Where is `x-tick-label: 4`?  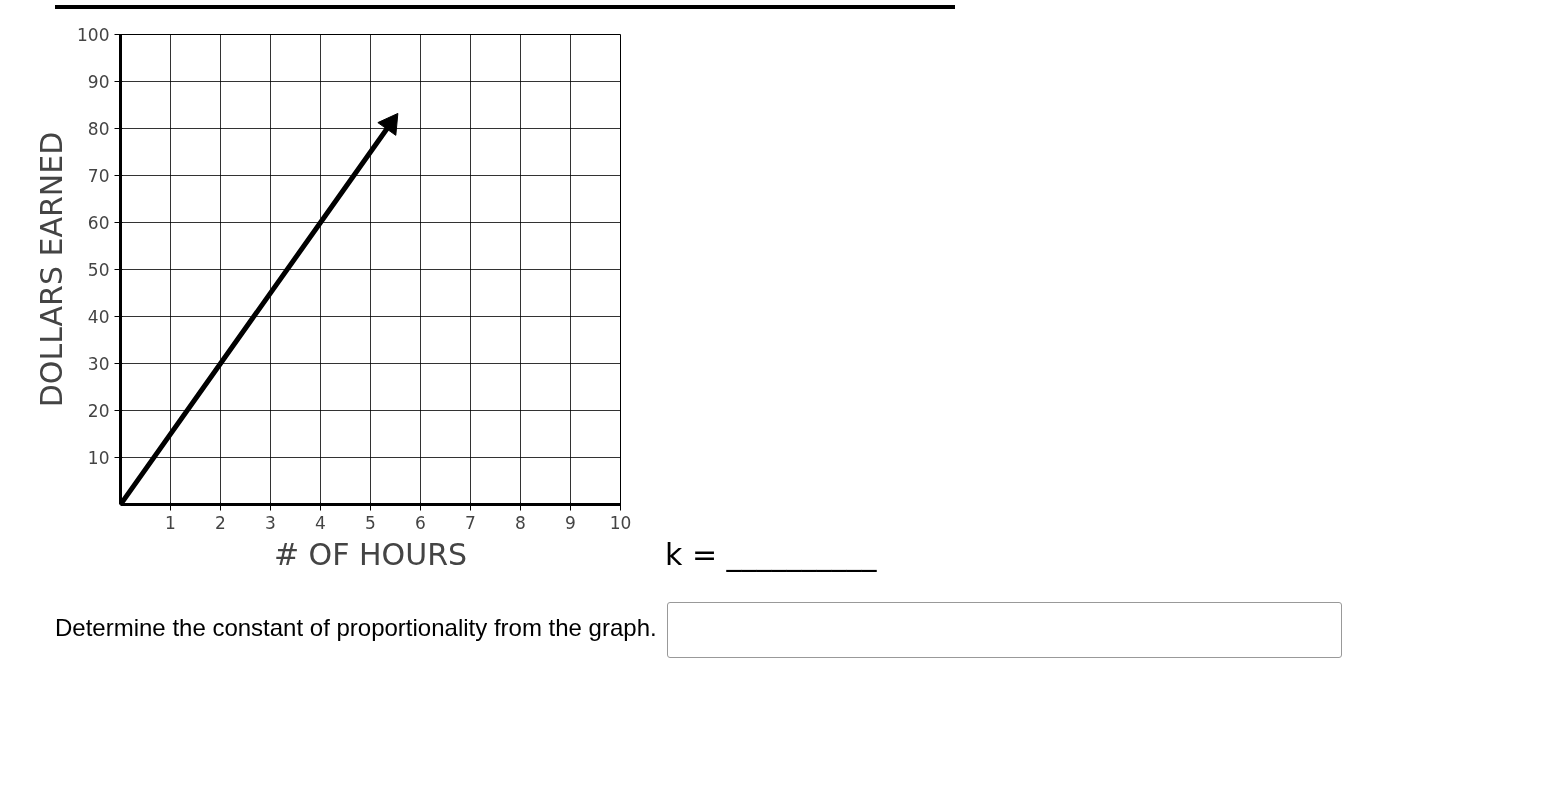
x-tick-label: 4 is located at coordinates (320, 522).